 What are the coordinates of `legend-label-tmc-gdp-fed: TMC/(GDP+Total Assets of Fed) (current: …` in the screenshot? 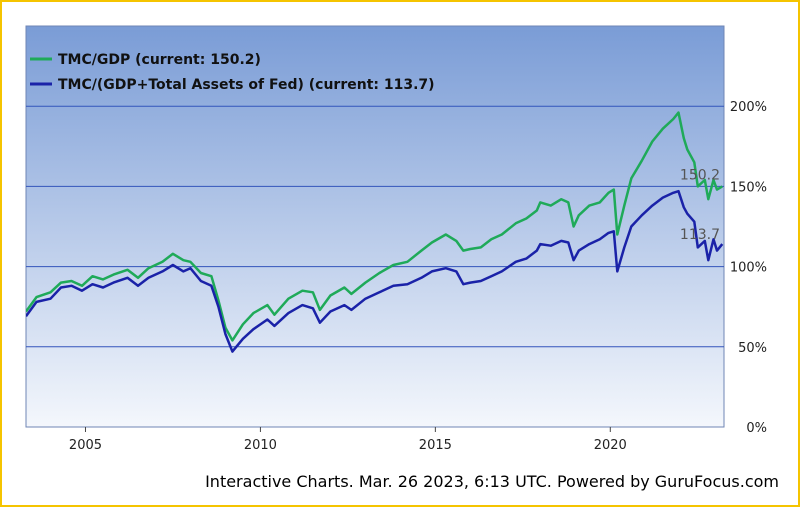 It's located at (246, 85).